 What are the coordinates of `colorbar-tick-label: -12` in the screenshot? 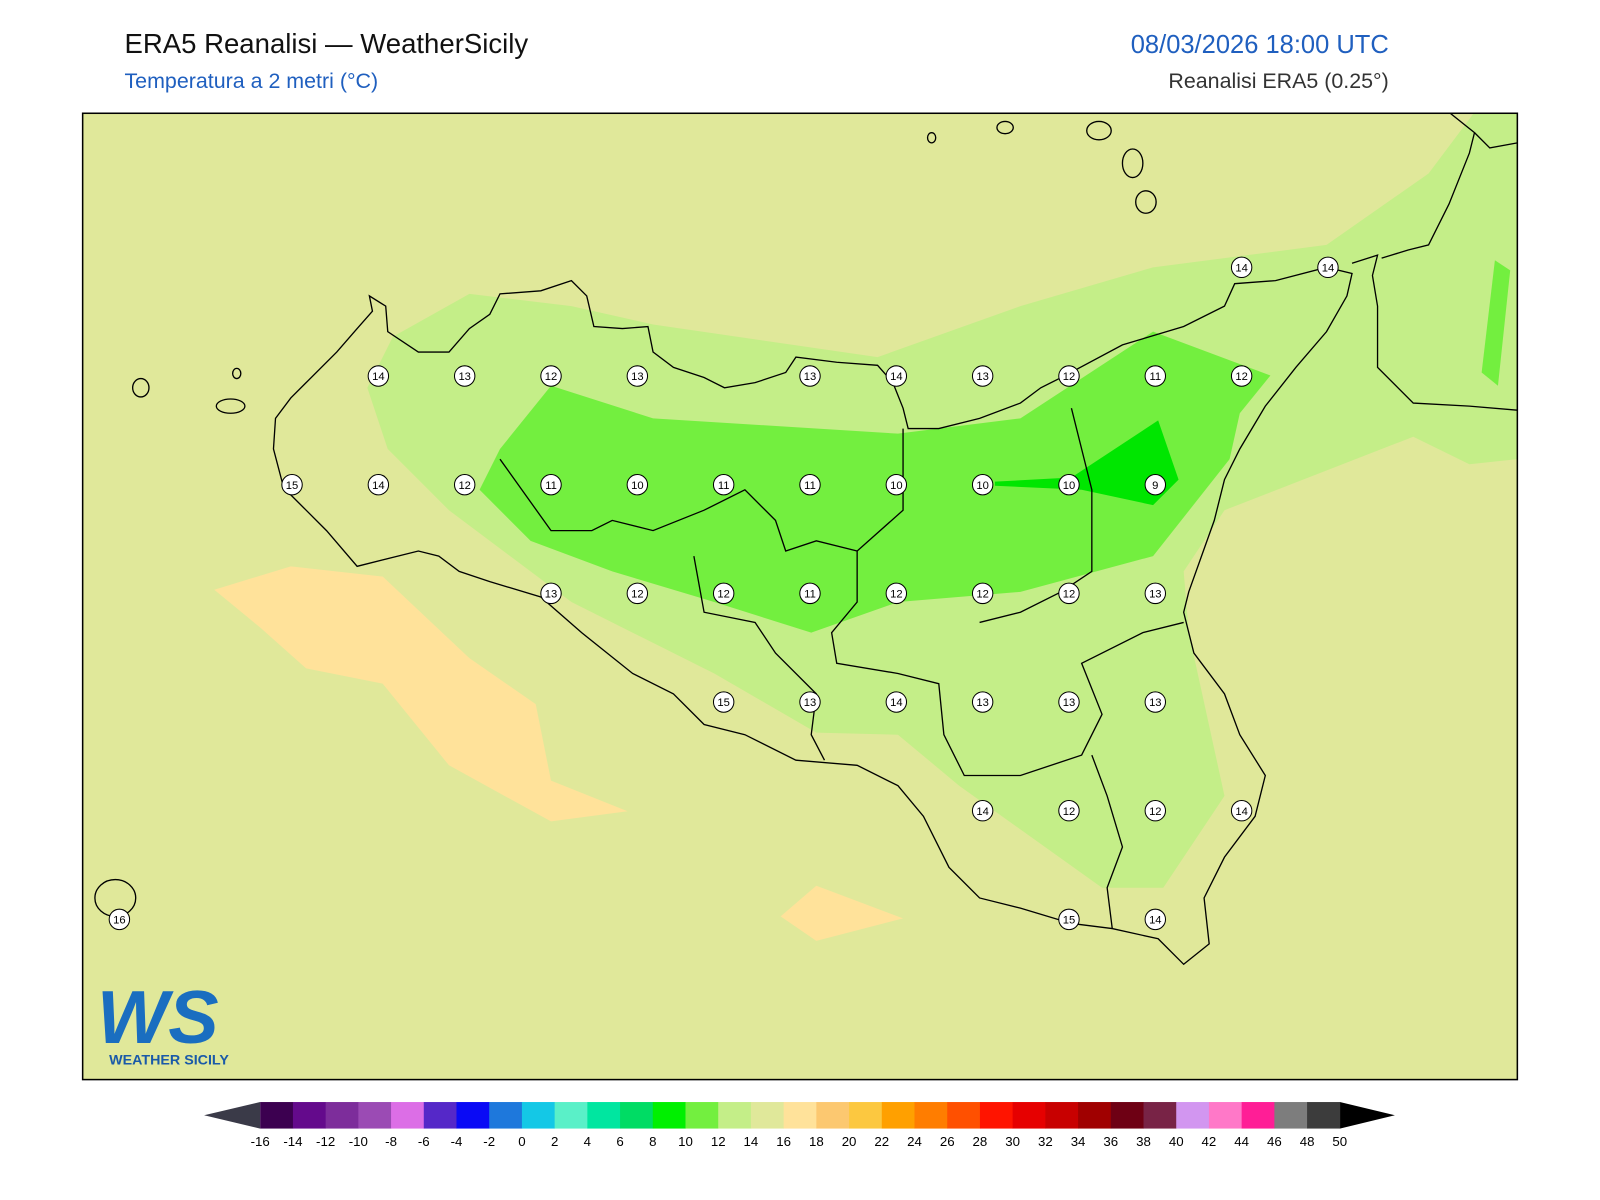 It's located at (325, 1141).